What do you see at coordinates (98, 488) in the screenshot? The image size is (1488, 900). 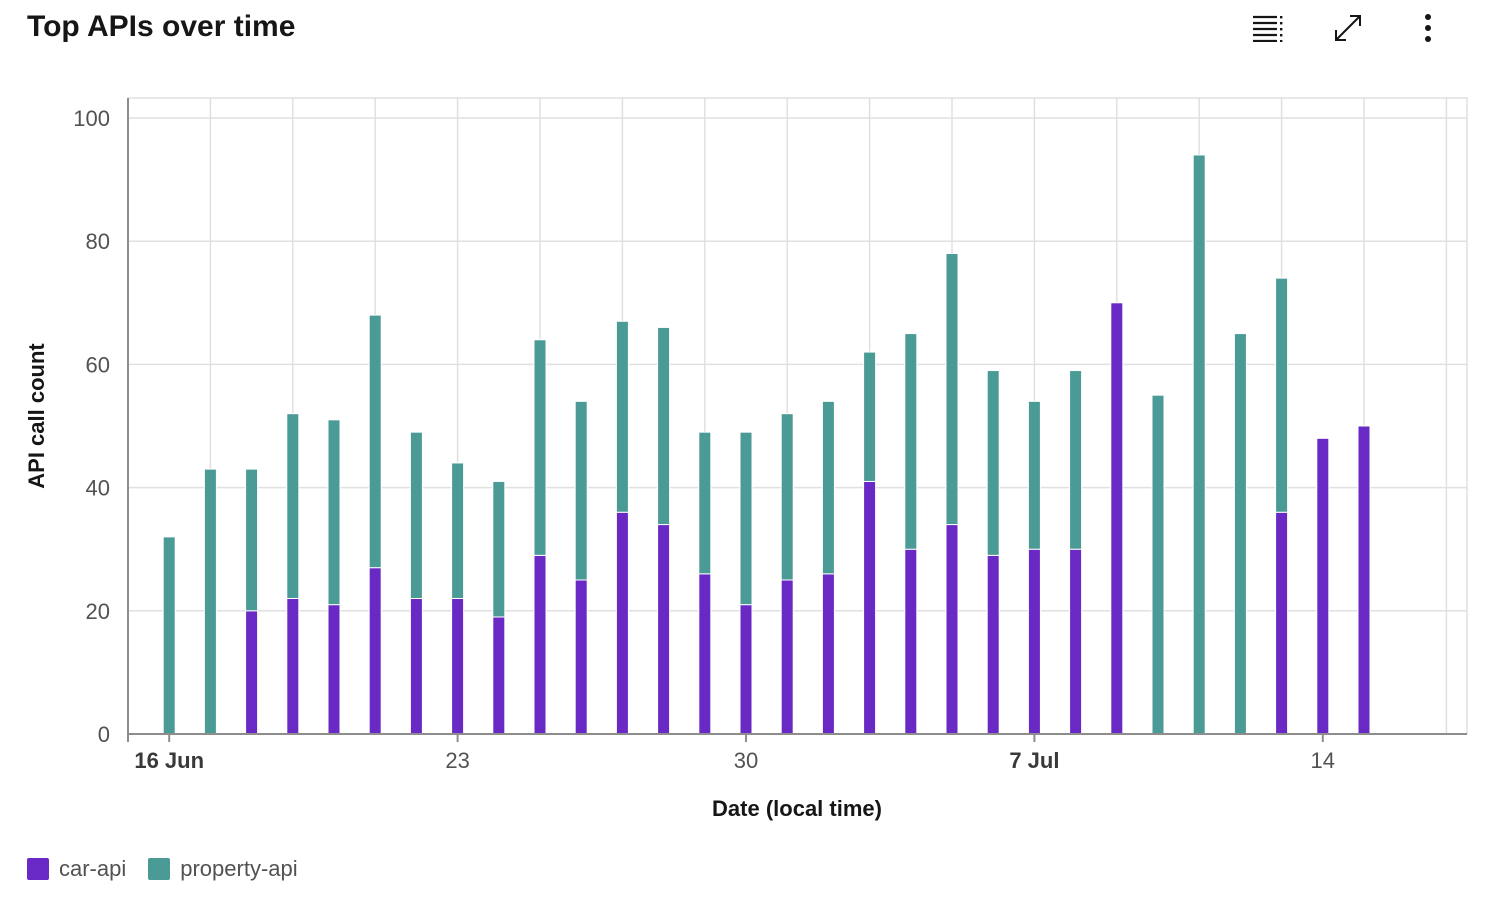 I see `y-tick-label: 40` at bounding box center [98, 488].